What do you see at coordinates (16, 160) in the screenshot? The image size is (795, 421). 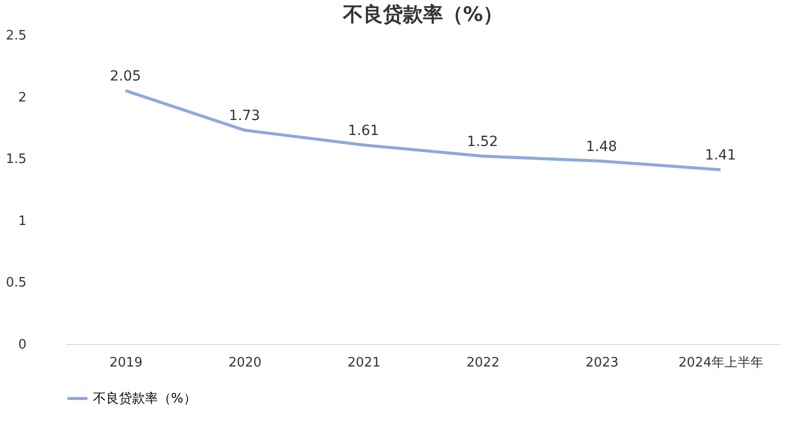 I see `y-tick-label: 1.5` at bounding box center [16, 160].